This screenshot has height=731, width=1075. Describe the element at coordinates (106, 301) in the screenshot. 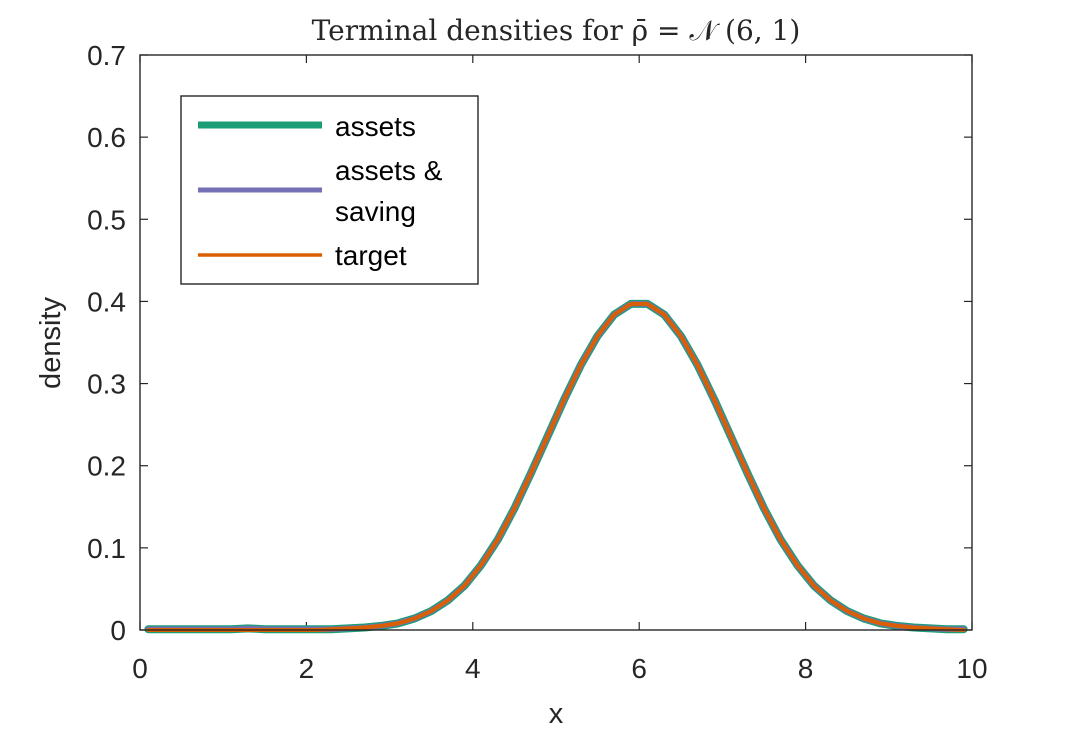

I see `y-tick-label: 0.4` at that location.